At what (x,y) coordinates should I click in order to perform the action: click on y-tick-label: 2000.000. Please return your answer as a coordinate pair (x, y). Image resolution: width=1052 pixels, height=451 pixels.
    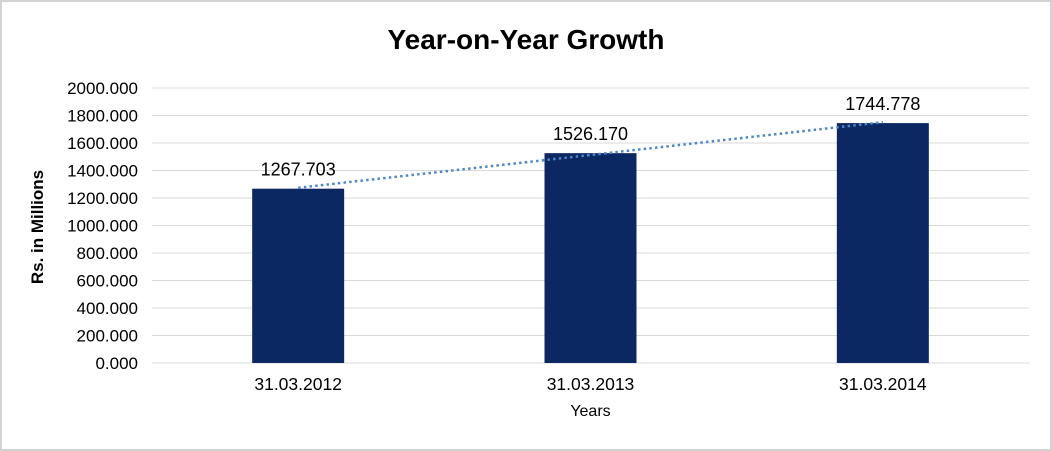
    Looking at the image, I should click on (102, 88).